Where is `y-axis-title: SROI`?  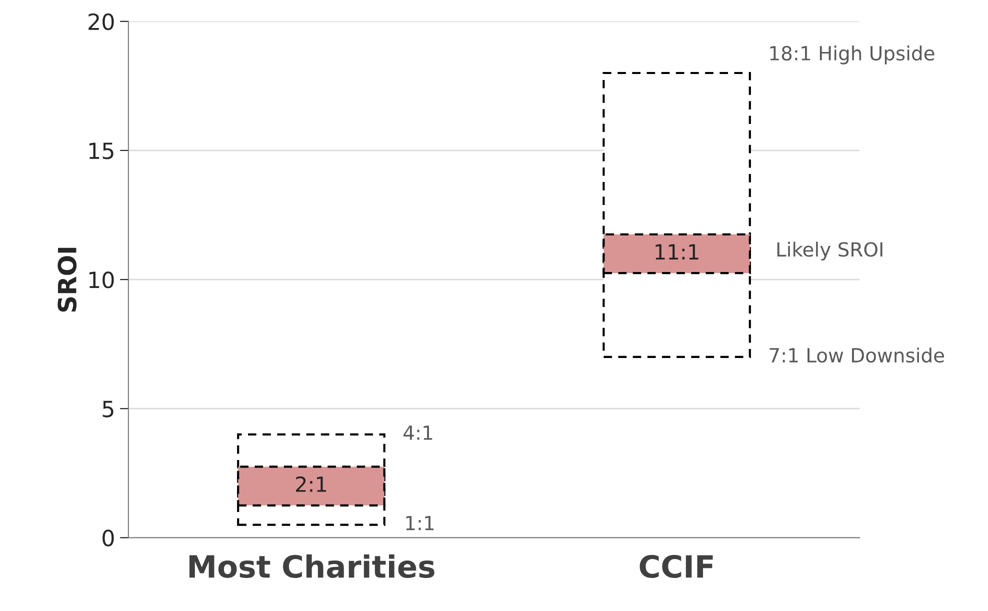 y-axis-title: SROI is located at coordinates (67, 280).